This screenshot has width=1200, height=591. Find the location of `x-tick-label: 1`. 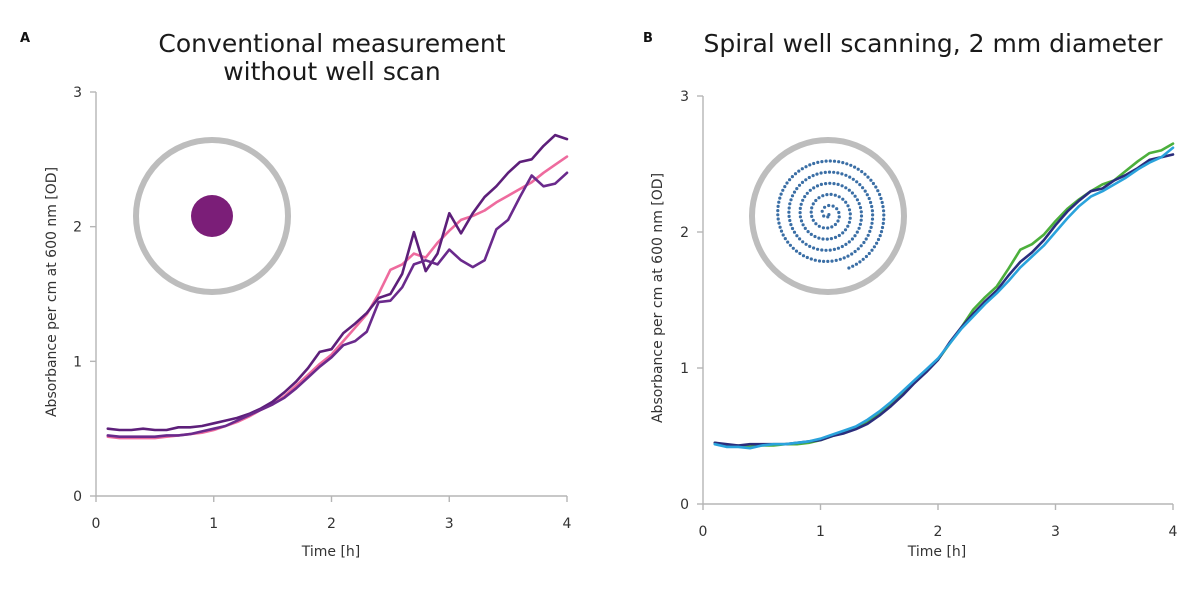

x-tick-label: 1 is located at coordinates (213, 524).